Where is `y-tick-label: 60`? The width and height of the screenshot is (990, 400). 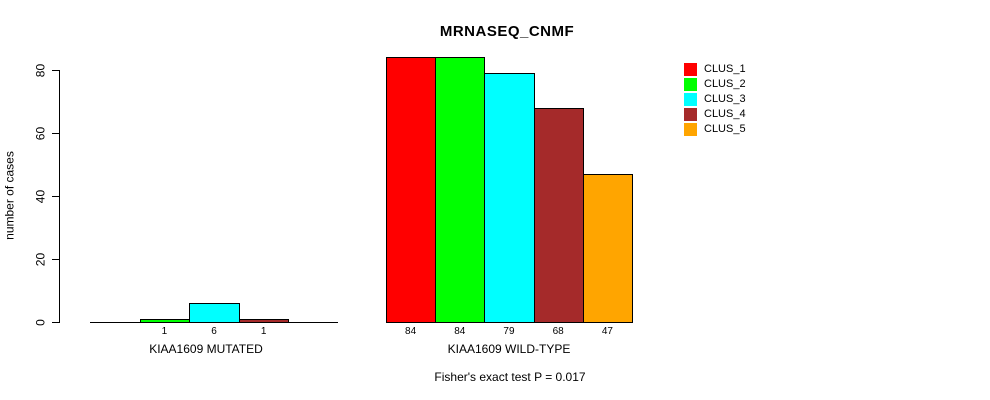
y-tick-label: 60 is located at coordinates (40, 133).